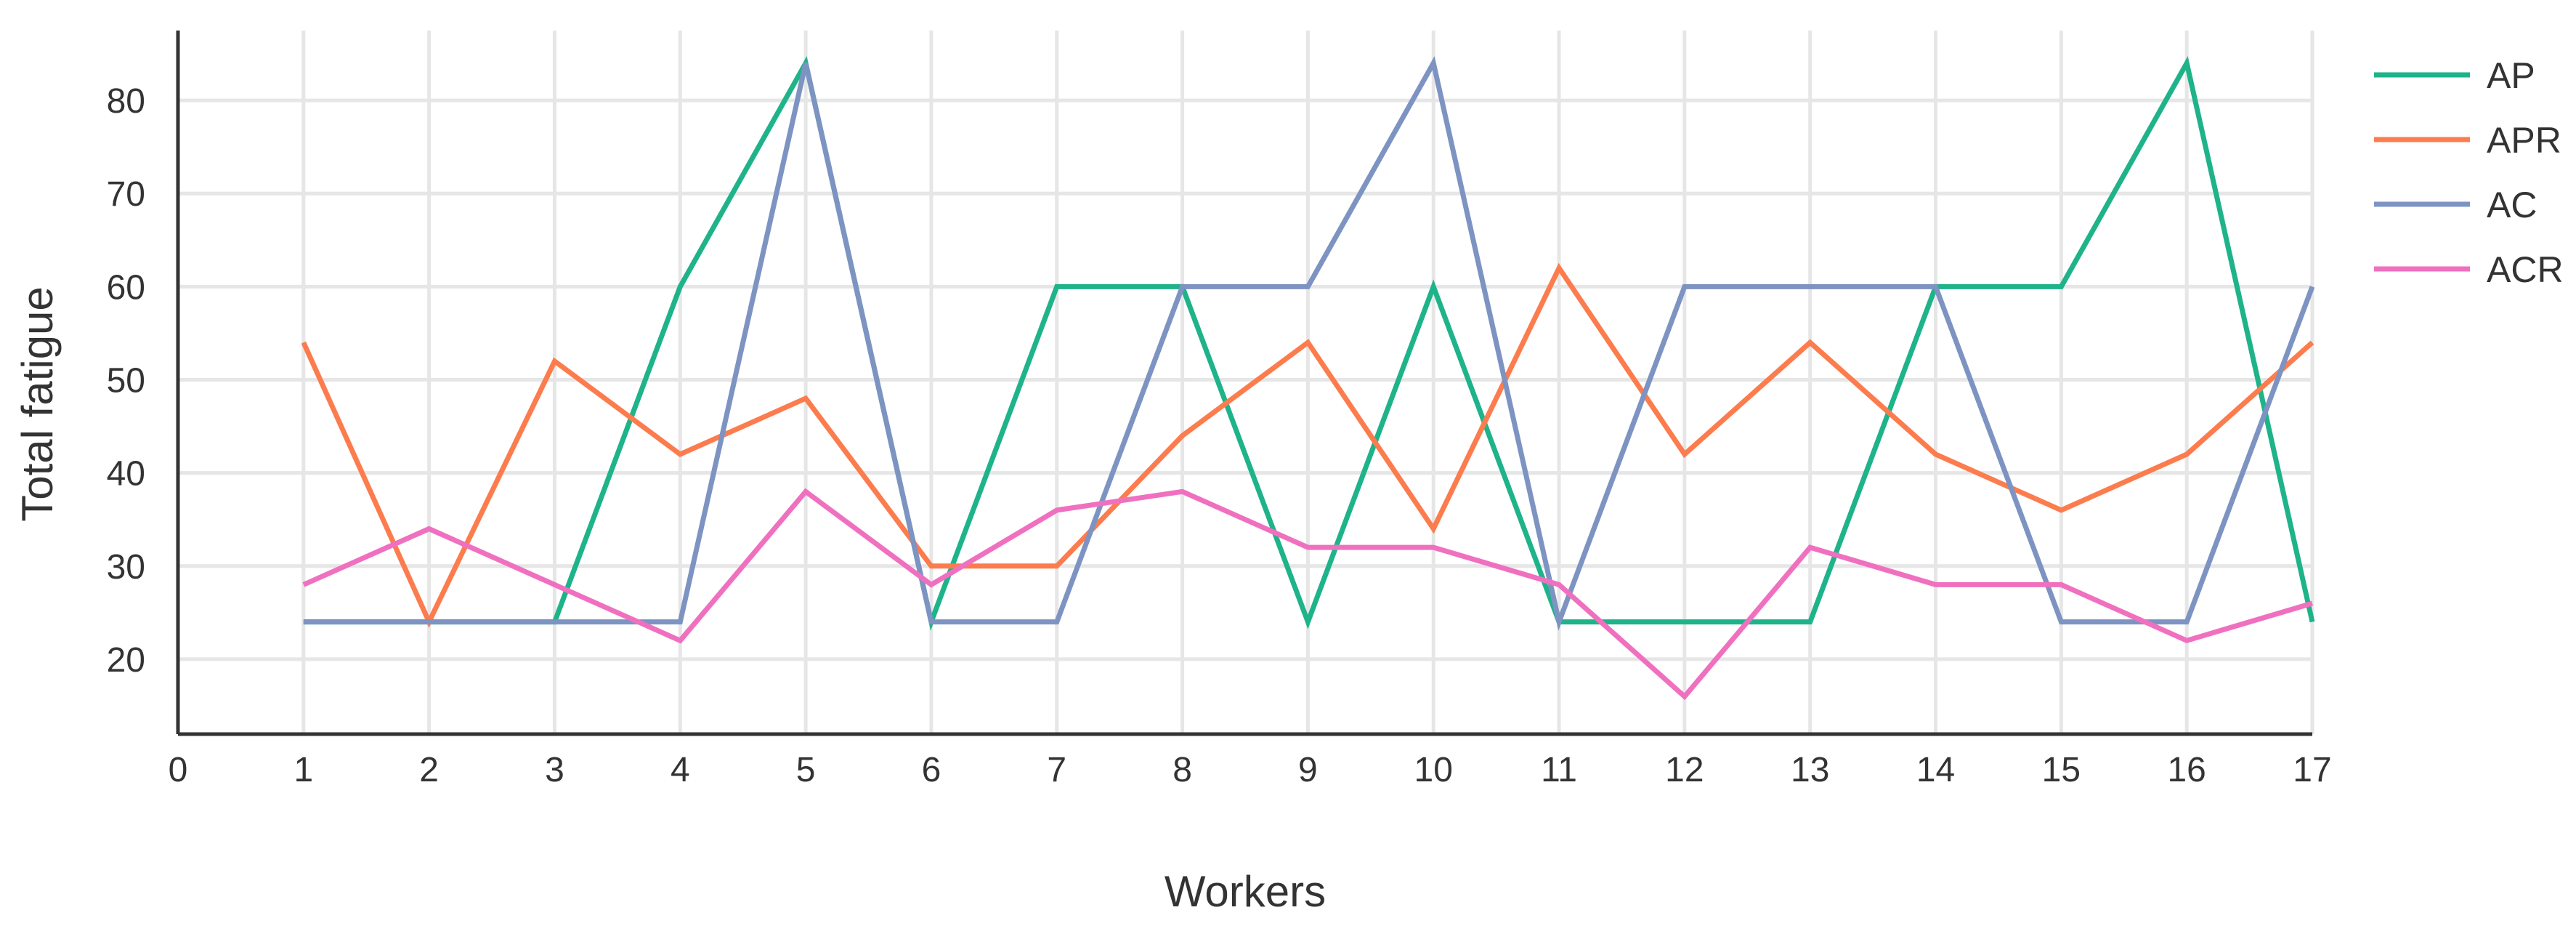 Image resolution: width=2576 pixels, height=926 pixels. Describe the element at coordinates (931, 770) in the screenshot. I see `x-tick-label: 6` at that location.